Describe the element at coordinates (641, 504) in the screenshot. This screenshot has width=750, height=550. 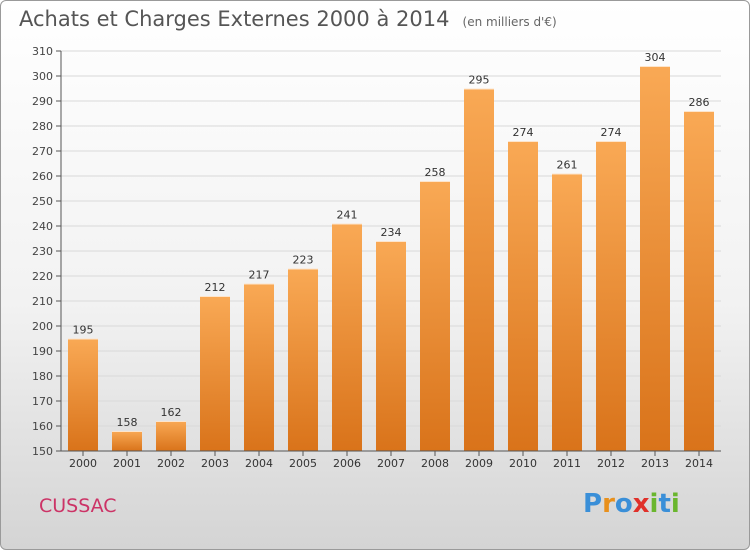
I see `logo-letter: x` at that location.